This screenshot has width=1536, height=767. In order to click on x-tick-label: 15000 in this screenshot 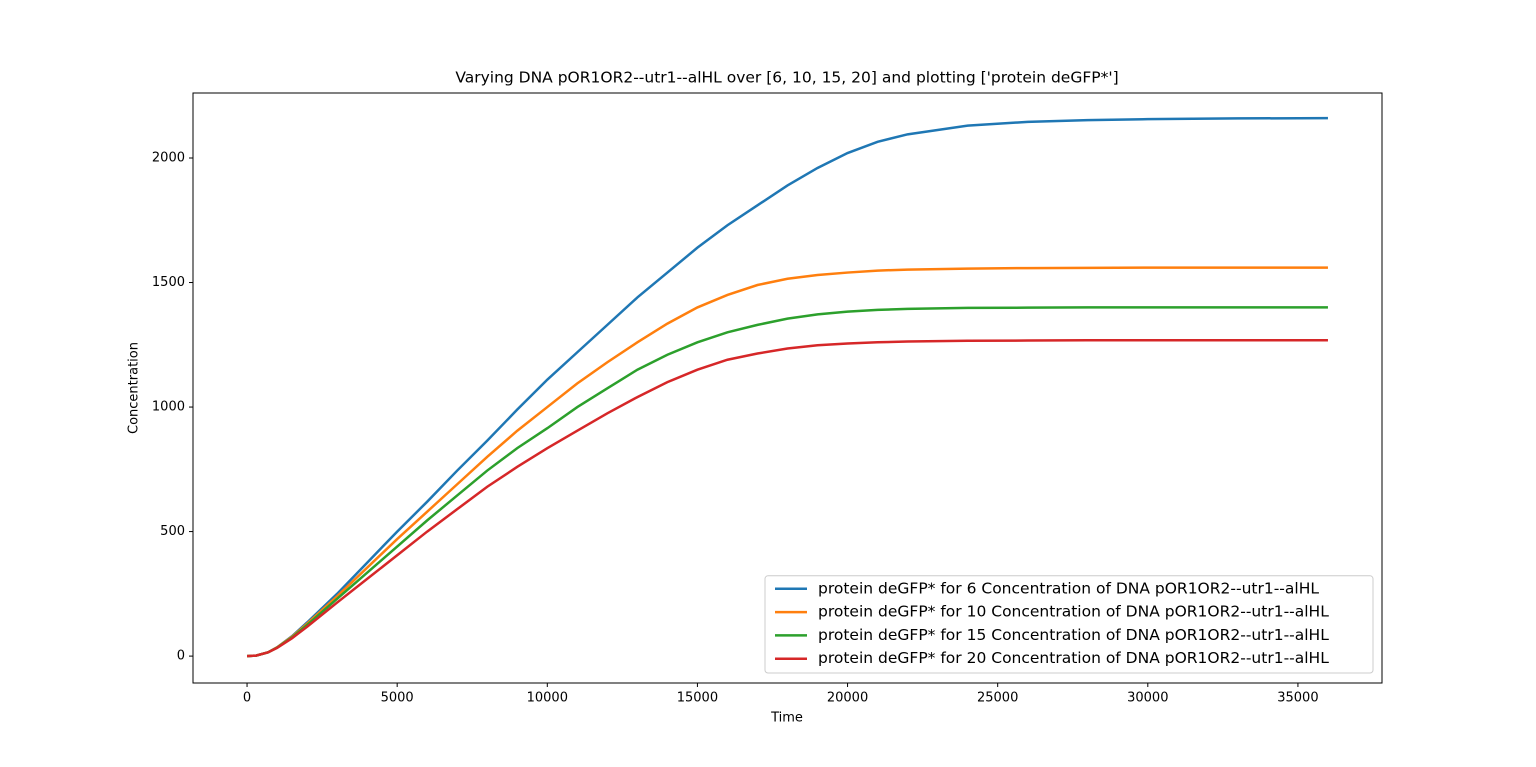, I will do `click(697, 698)`.